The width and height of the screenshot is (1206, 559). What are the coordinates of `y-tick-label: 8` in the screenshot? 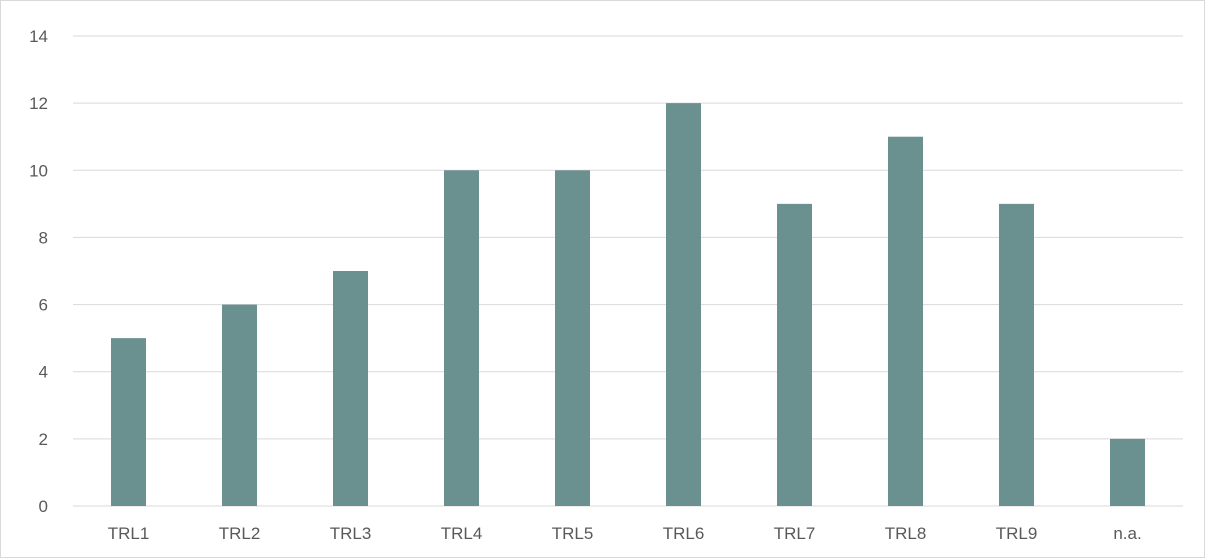 It's located at (43, 237).